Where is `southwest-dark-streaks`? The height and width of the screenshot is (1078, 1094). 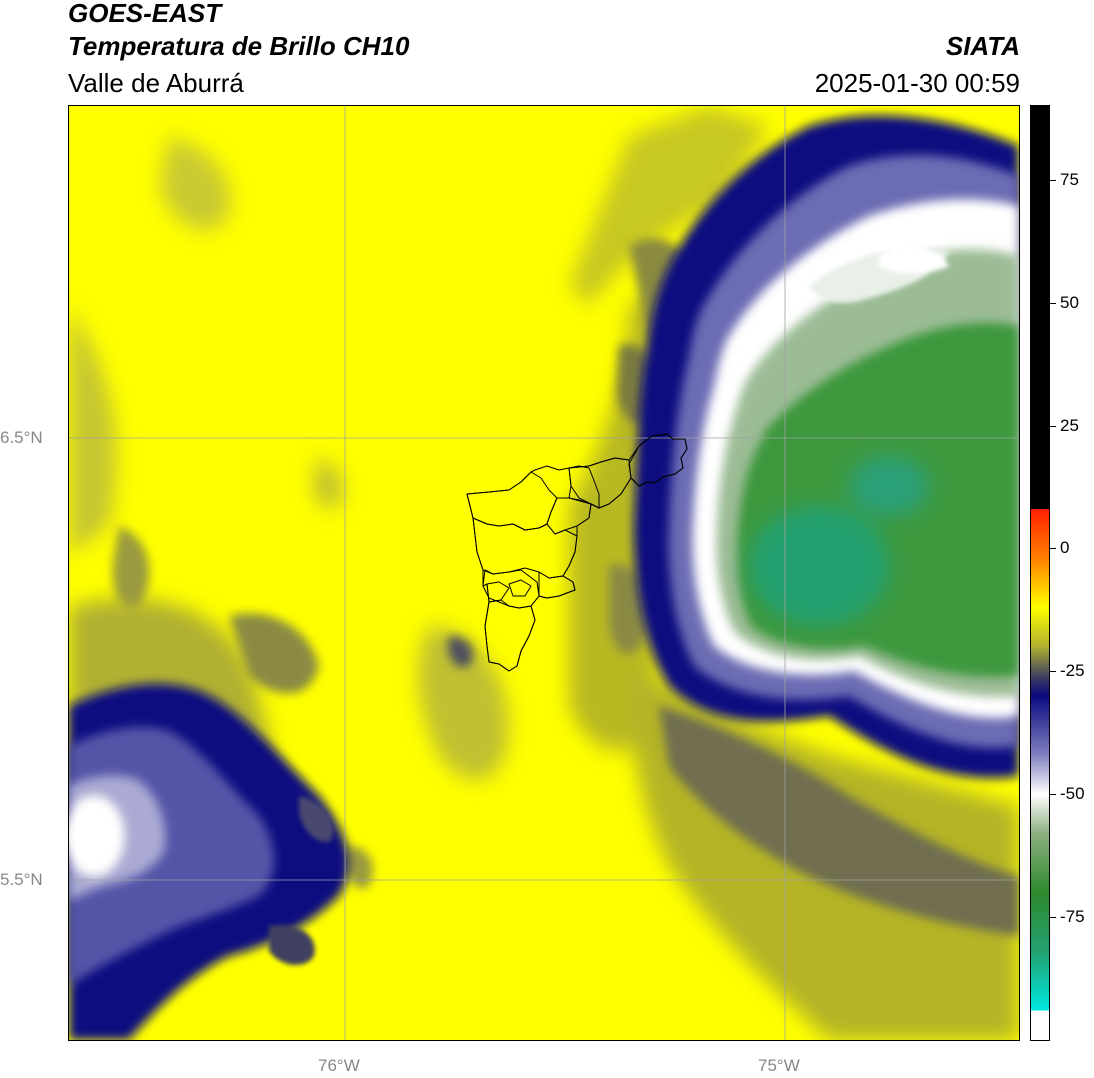 southwest-dark-streaks is located at coordinates (301, 881).